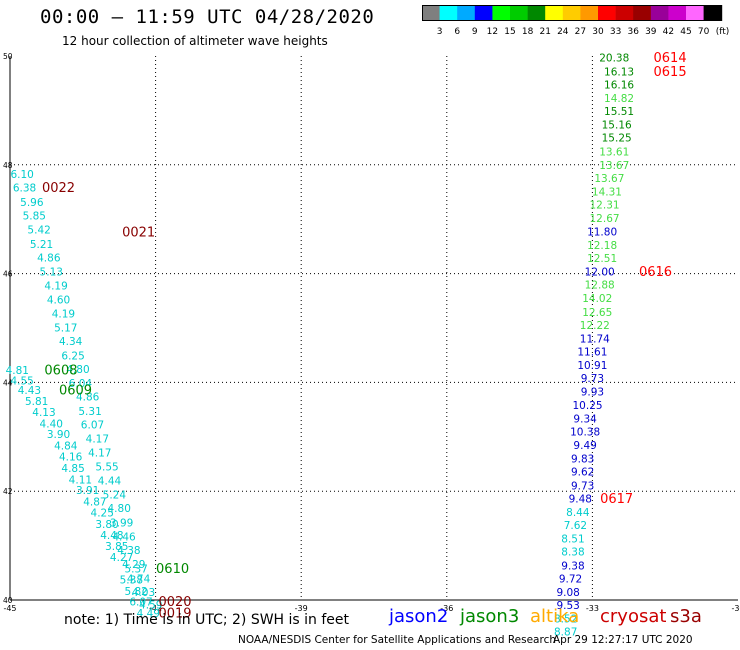  I want to click on wave-height-label: 5.96, so click(32, 203).